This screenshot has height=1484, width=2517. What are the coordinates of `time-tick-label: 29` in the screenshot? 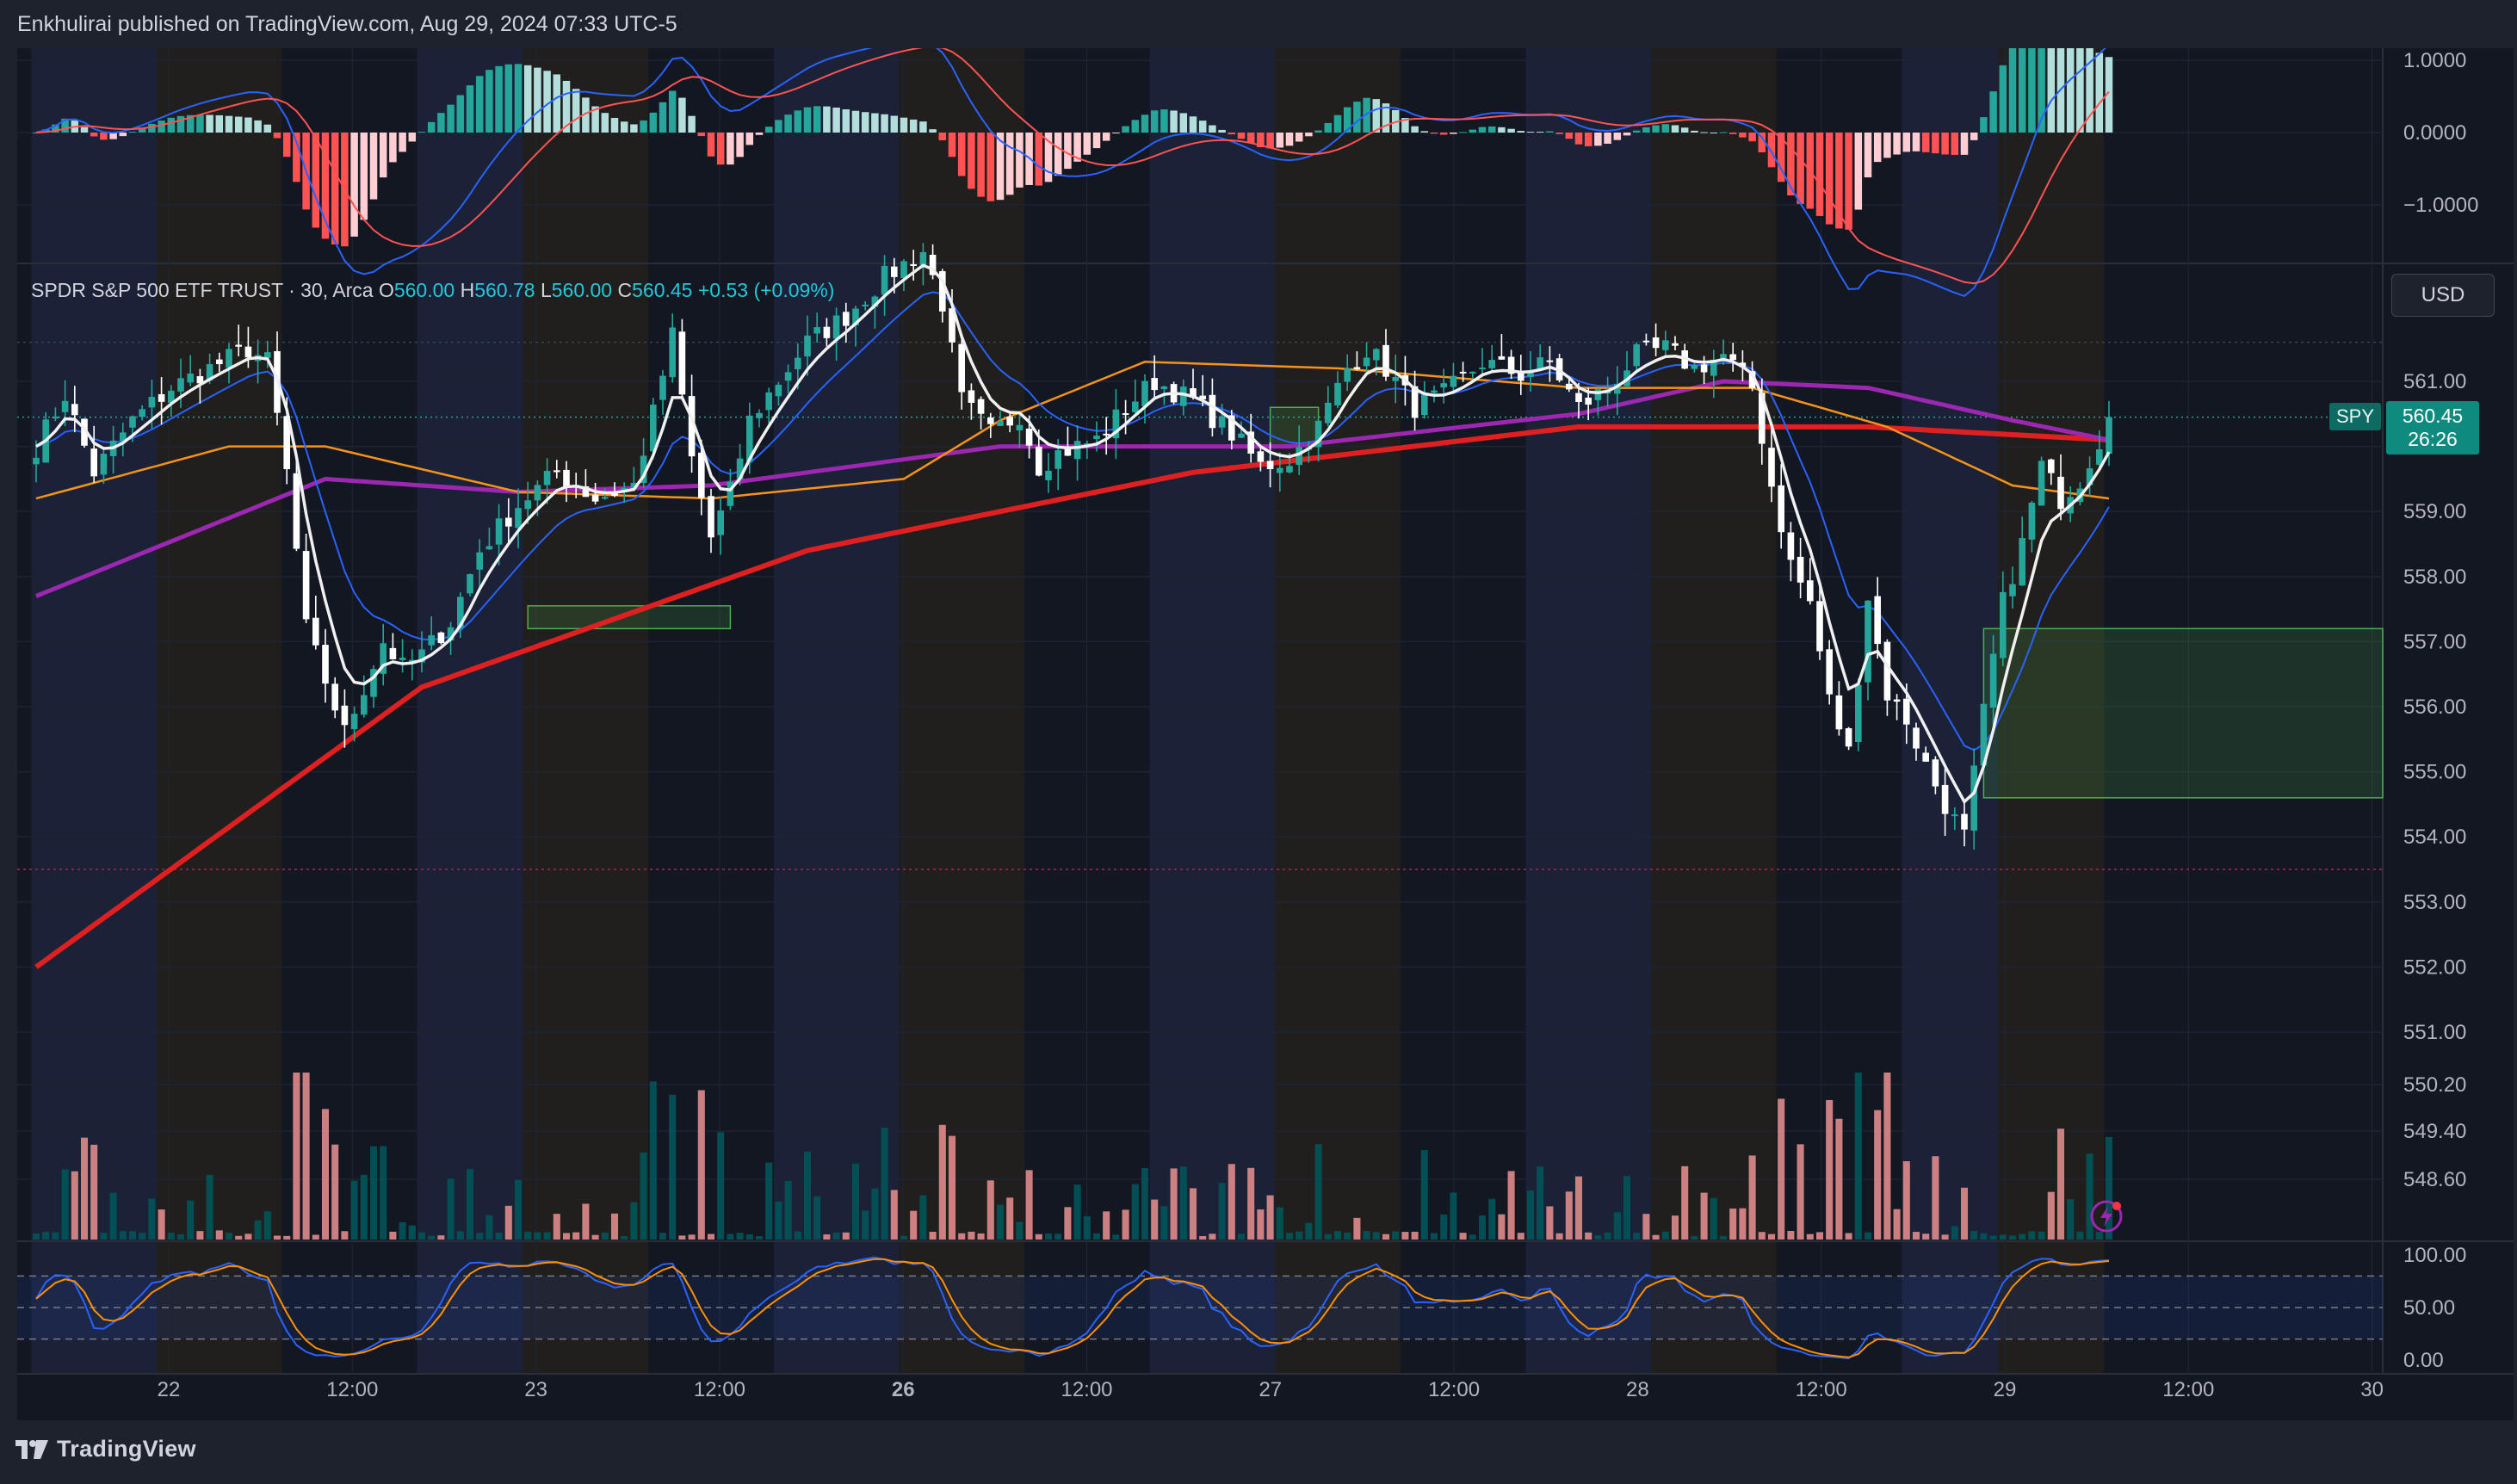 It's located at (2006, 1389).